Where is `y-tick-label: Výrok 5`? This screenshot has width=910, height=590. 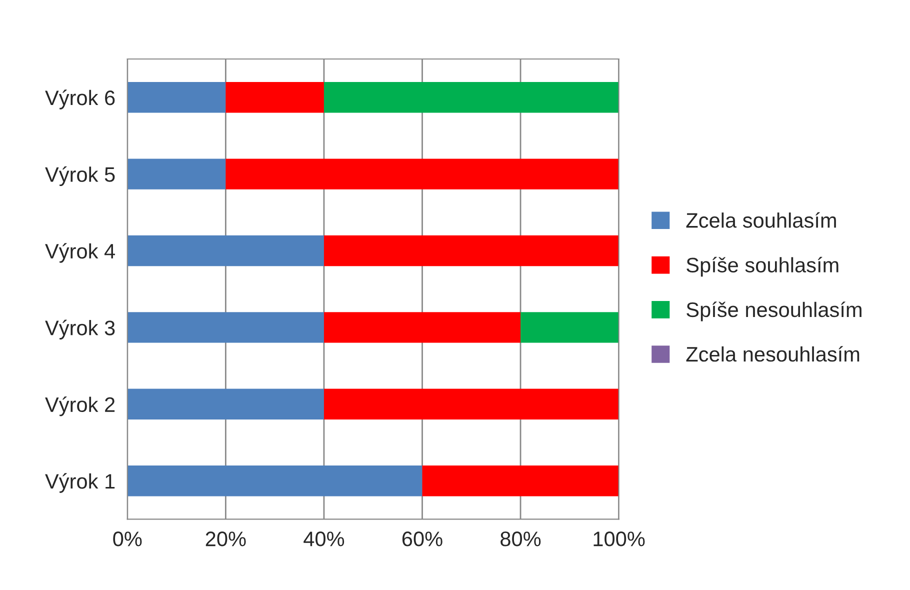
y-tick-label: Výrok 5 is located at coordinates (80, 176).